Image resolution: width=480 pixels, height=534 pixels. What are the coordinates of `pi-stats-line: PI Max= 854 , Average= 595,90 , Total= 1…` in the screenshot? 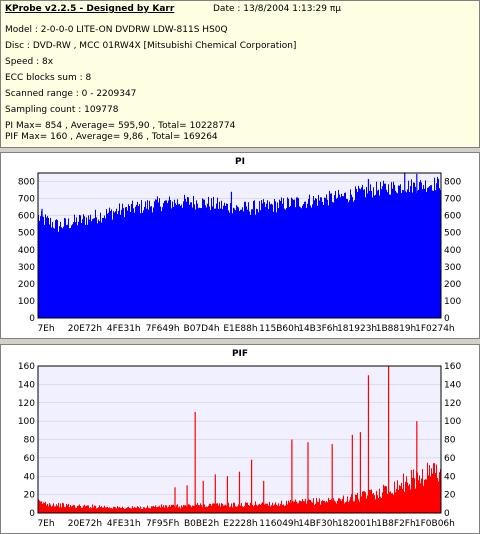 It's located at (120, 126).